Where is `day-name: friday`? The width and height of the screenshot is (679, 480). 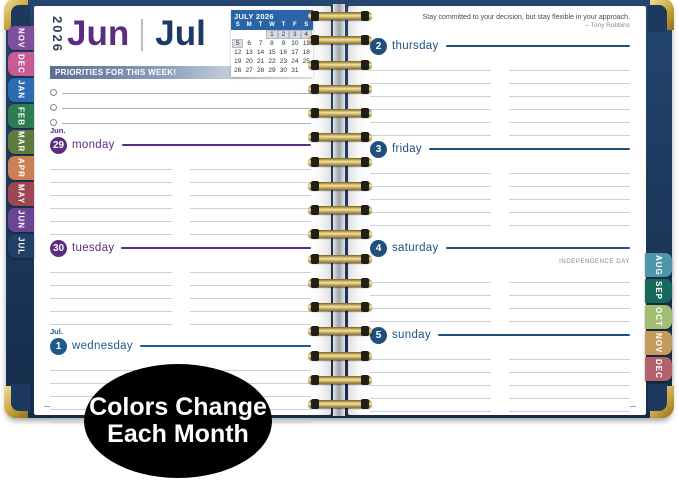
day-name: friday is located at coordinates (407, 149).